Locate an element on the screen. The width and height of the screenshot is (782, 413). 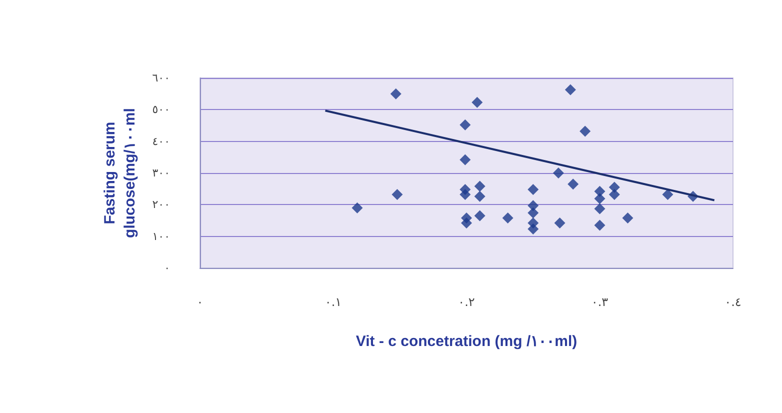
x-tick-label: ٠.٣ is located at coordinates (600, 302).